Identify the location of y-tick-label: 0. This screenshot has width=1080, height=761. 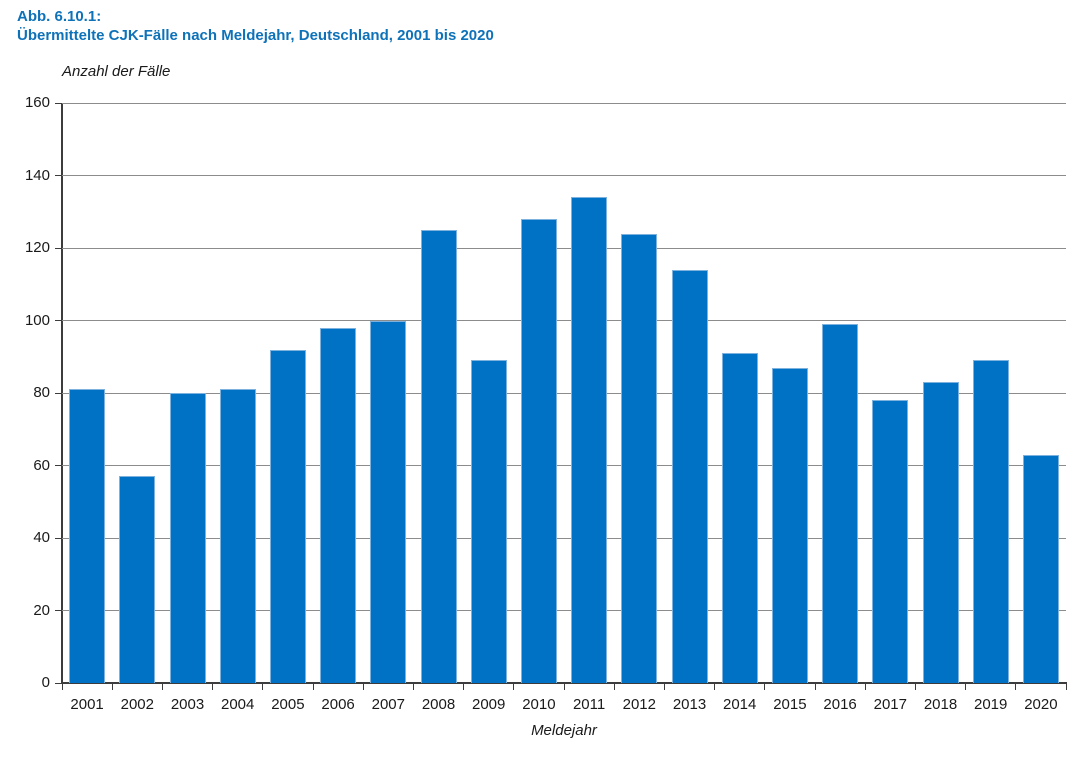
(45, 682).